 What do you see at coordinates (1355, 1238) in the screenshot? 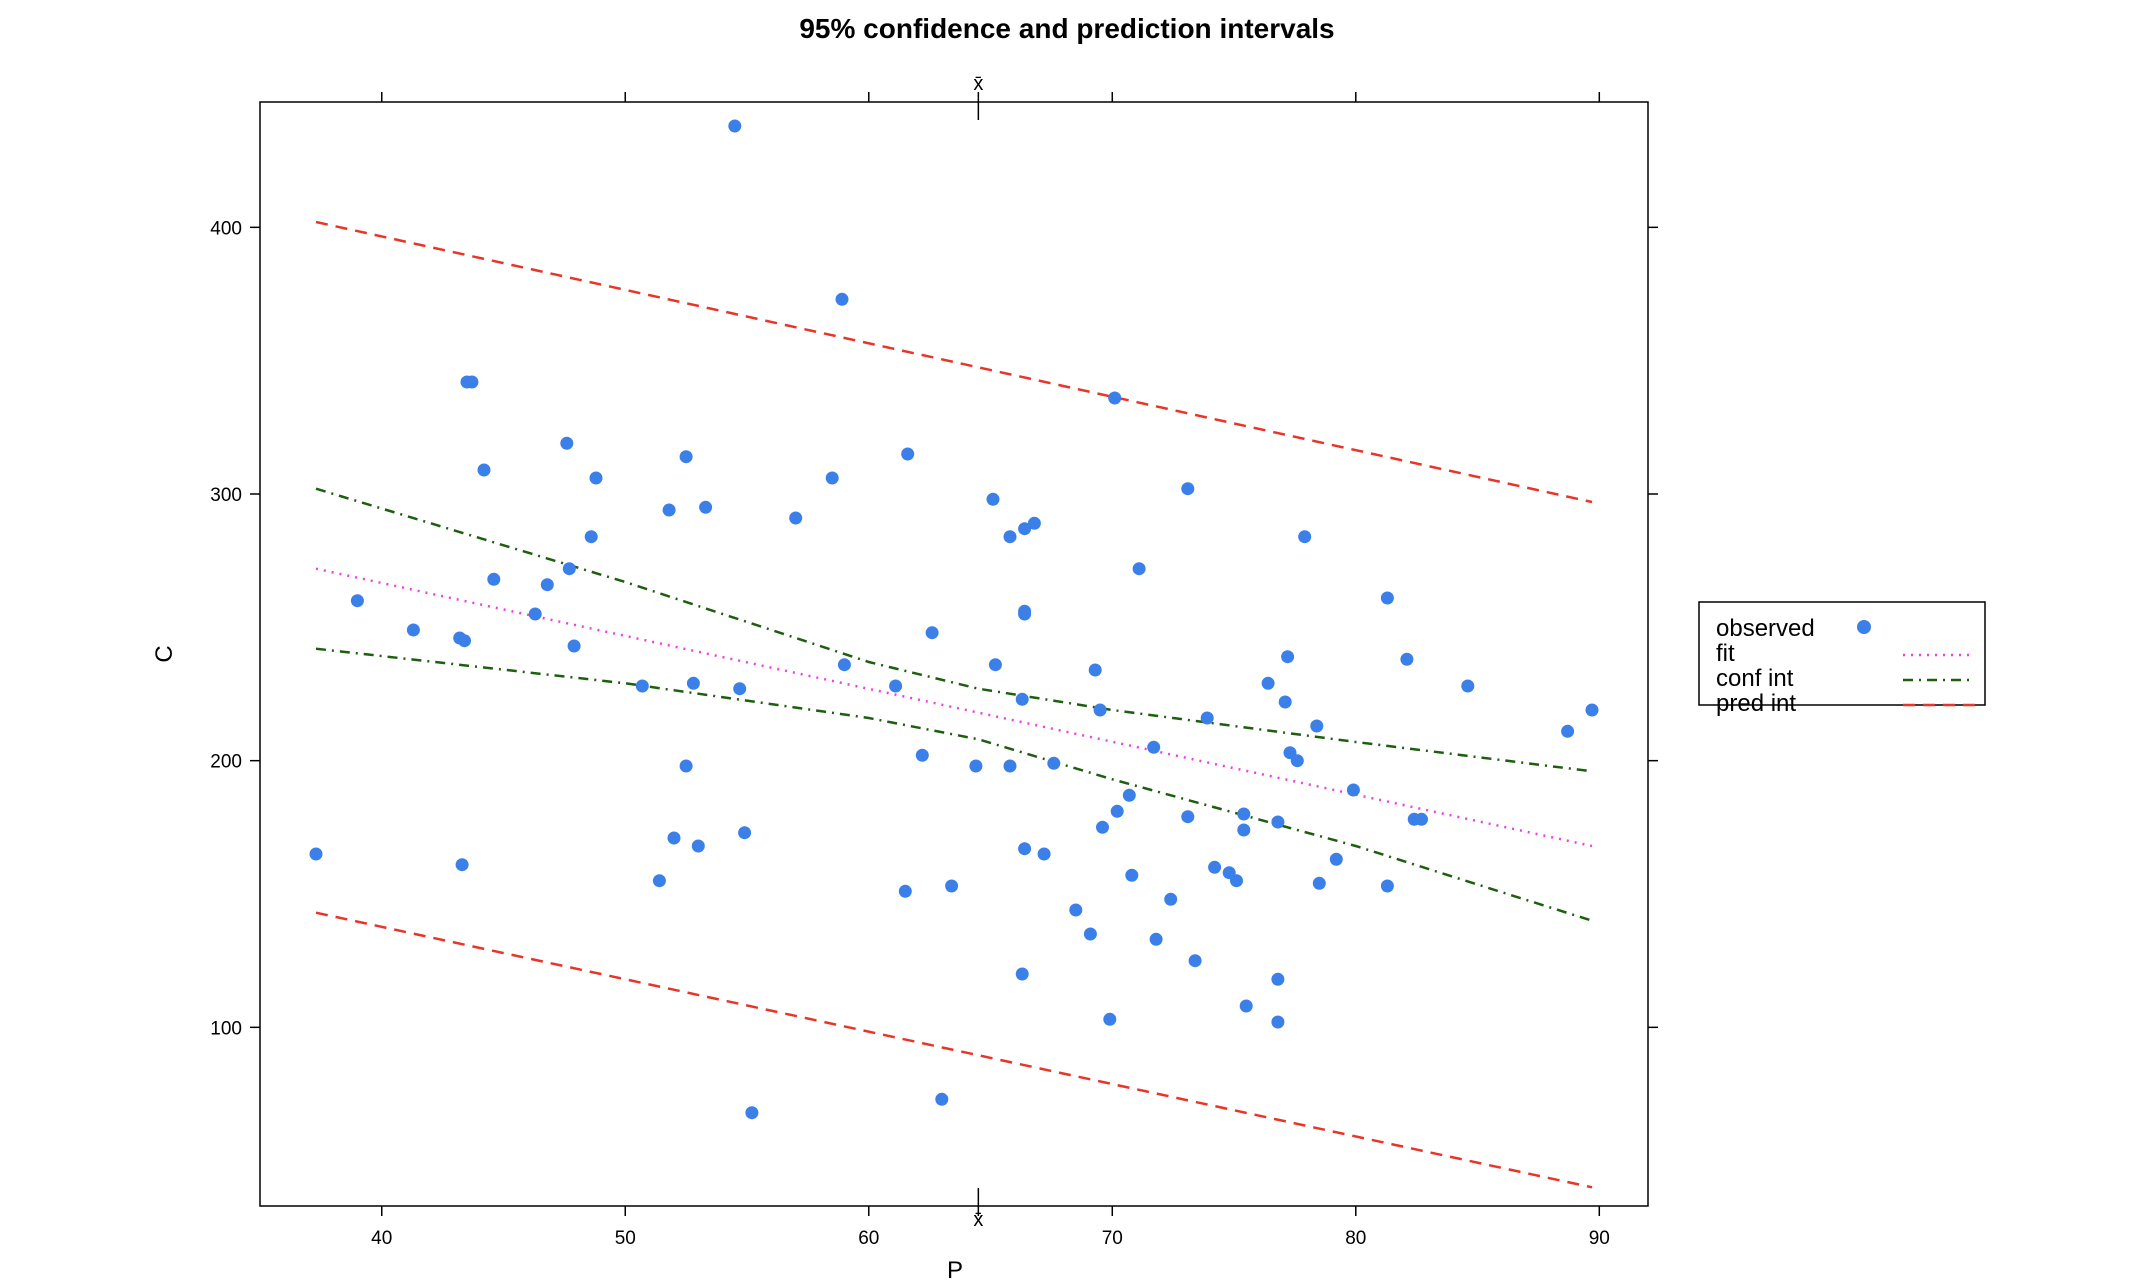
I see `x-tick-label-80: 80` at bounding box center [1355, 1238].